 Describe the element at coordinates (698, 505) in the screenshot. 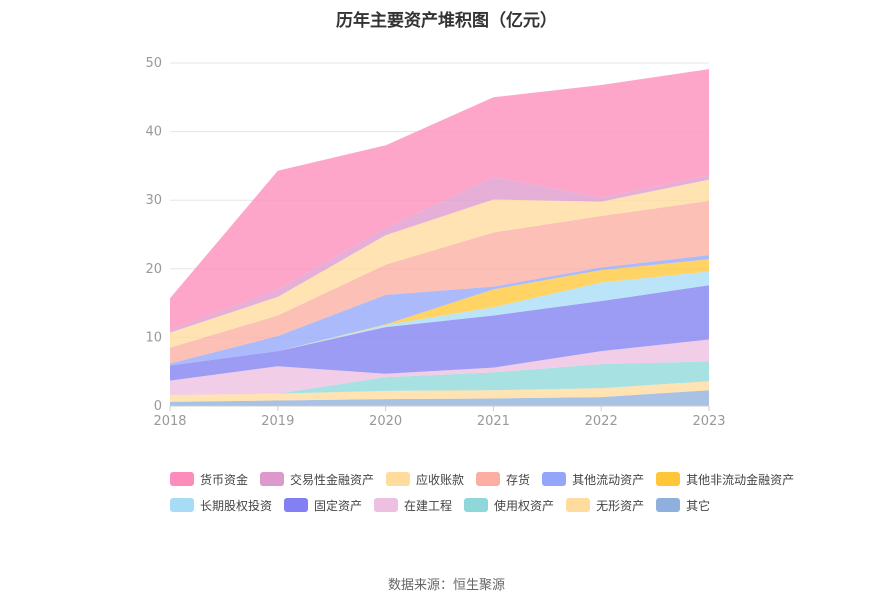

I see `legend-label: 其它` at that location.